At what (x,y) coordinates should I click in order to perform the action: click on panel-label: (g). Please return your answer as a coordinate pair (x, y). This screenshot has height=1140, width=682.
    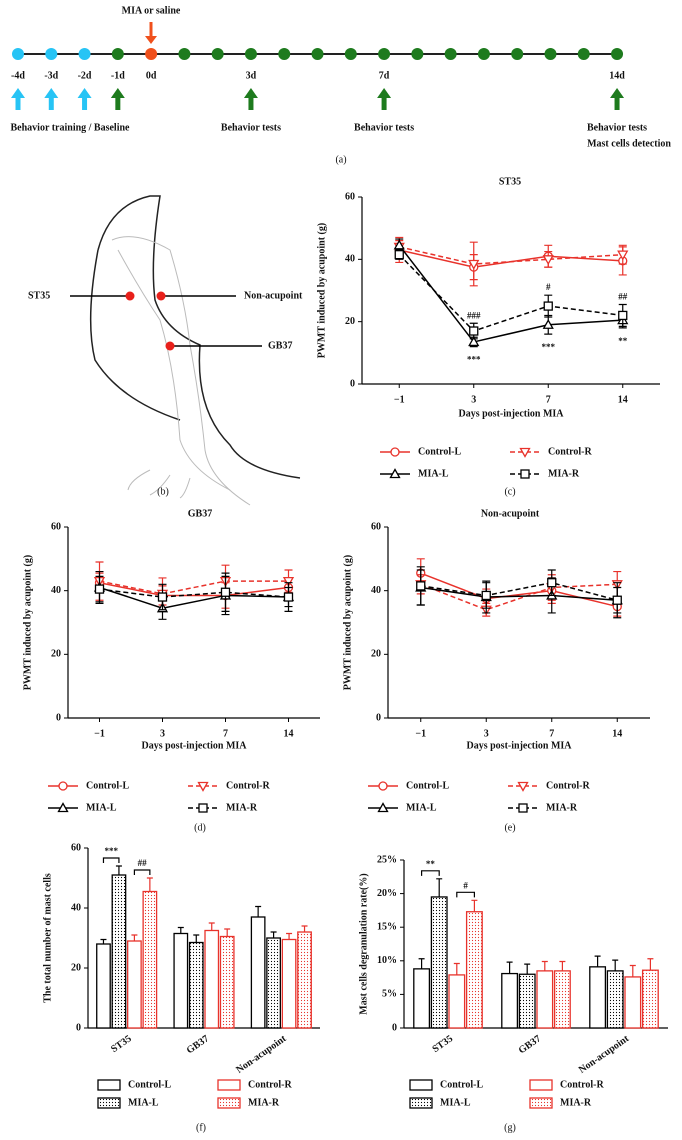
    Looking at the image, I should click on (510, 1127).